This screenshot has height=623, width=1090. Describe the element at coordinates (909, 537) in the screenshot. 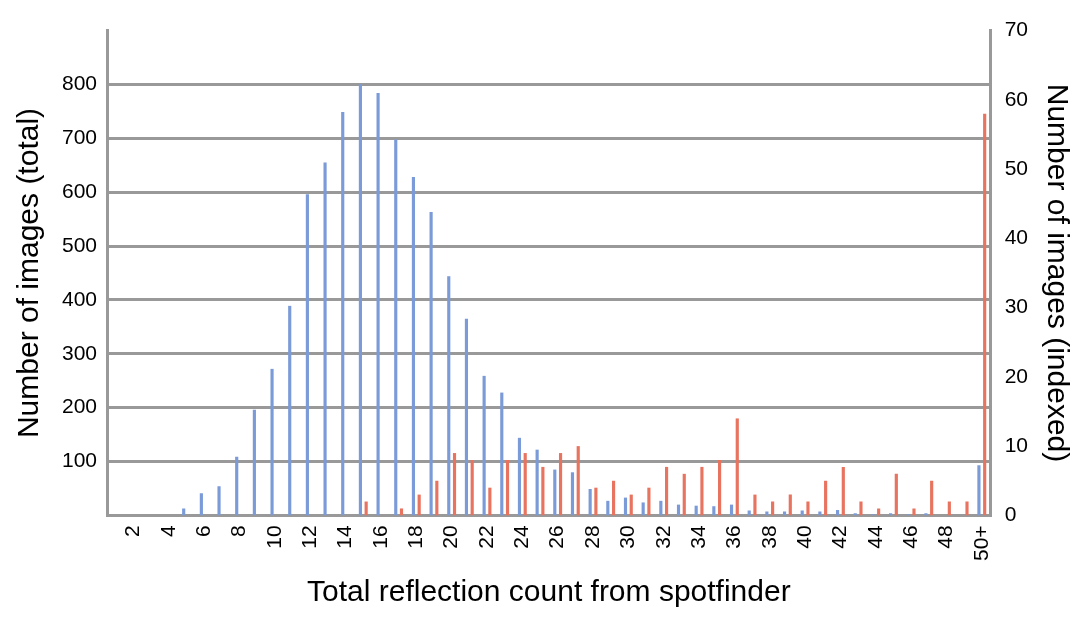

I see `x-tick-label: 46` at that location.